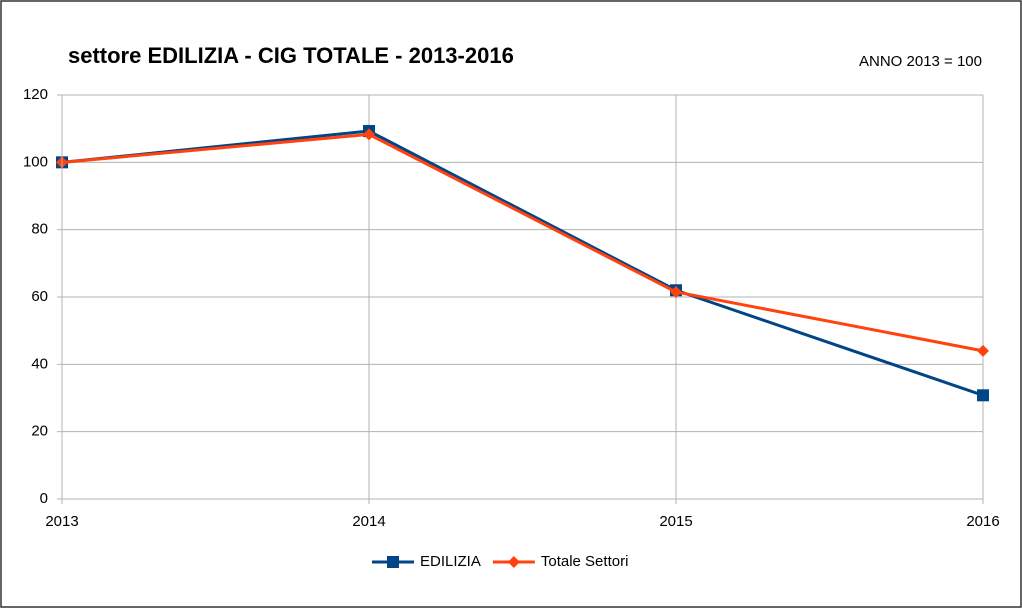  What do you see at coordinates (39, 229) in the screenshot?
I see `y-tick-label: 80` at bounding box center [39, 229].